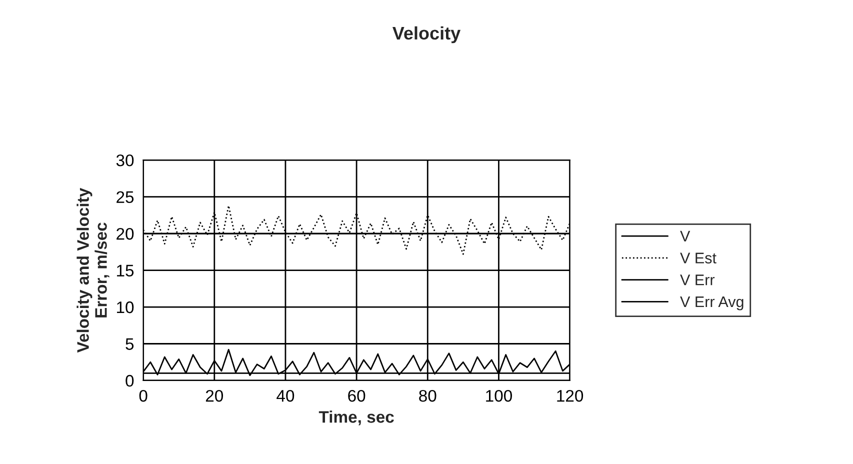  I want to click on legend-label: V, so click(685, 236).